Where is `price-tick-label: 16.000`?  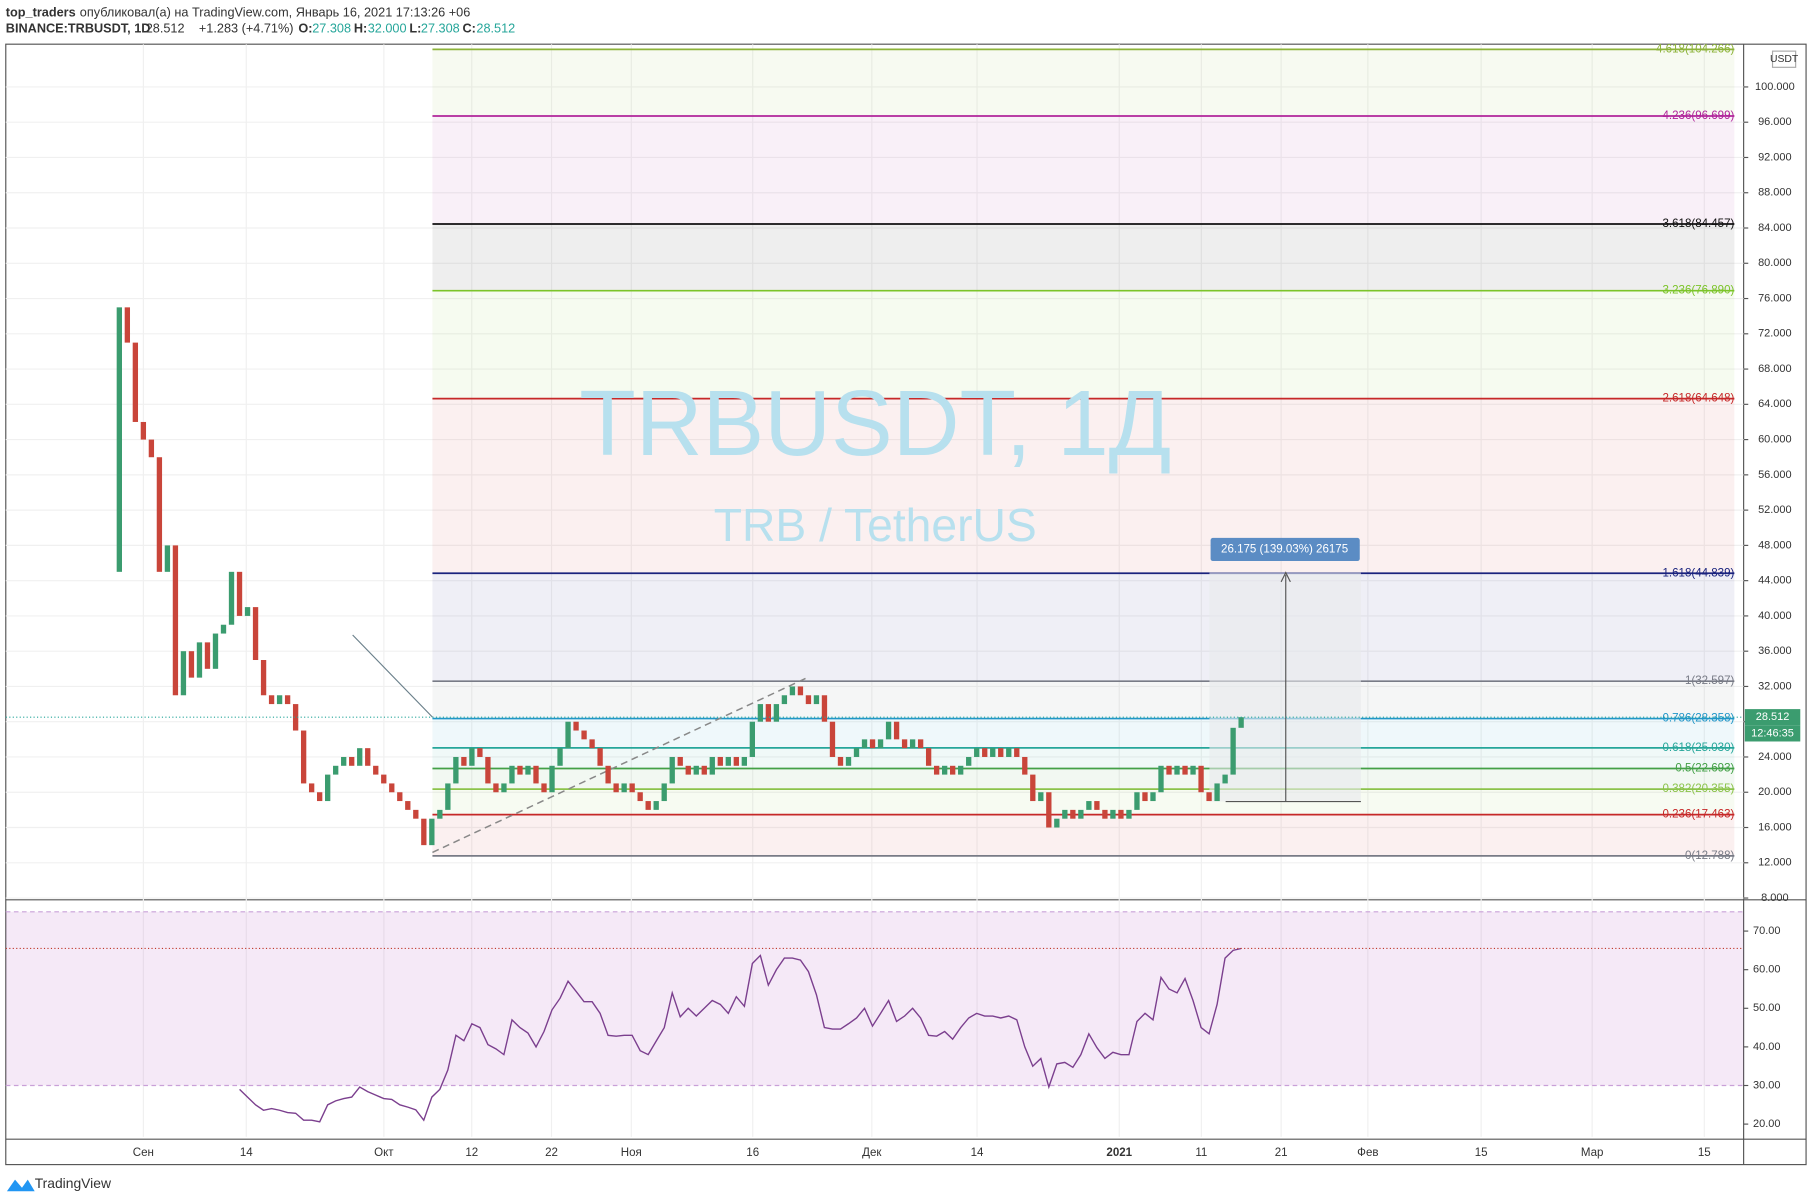 price-tick-label: 16.000 is located at coordinates (1775, 827).